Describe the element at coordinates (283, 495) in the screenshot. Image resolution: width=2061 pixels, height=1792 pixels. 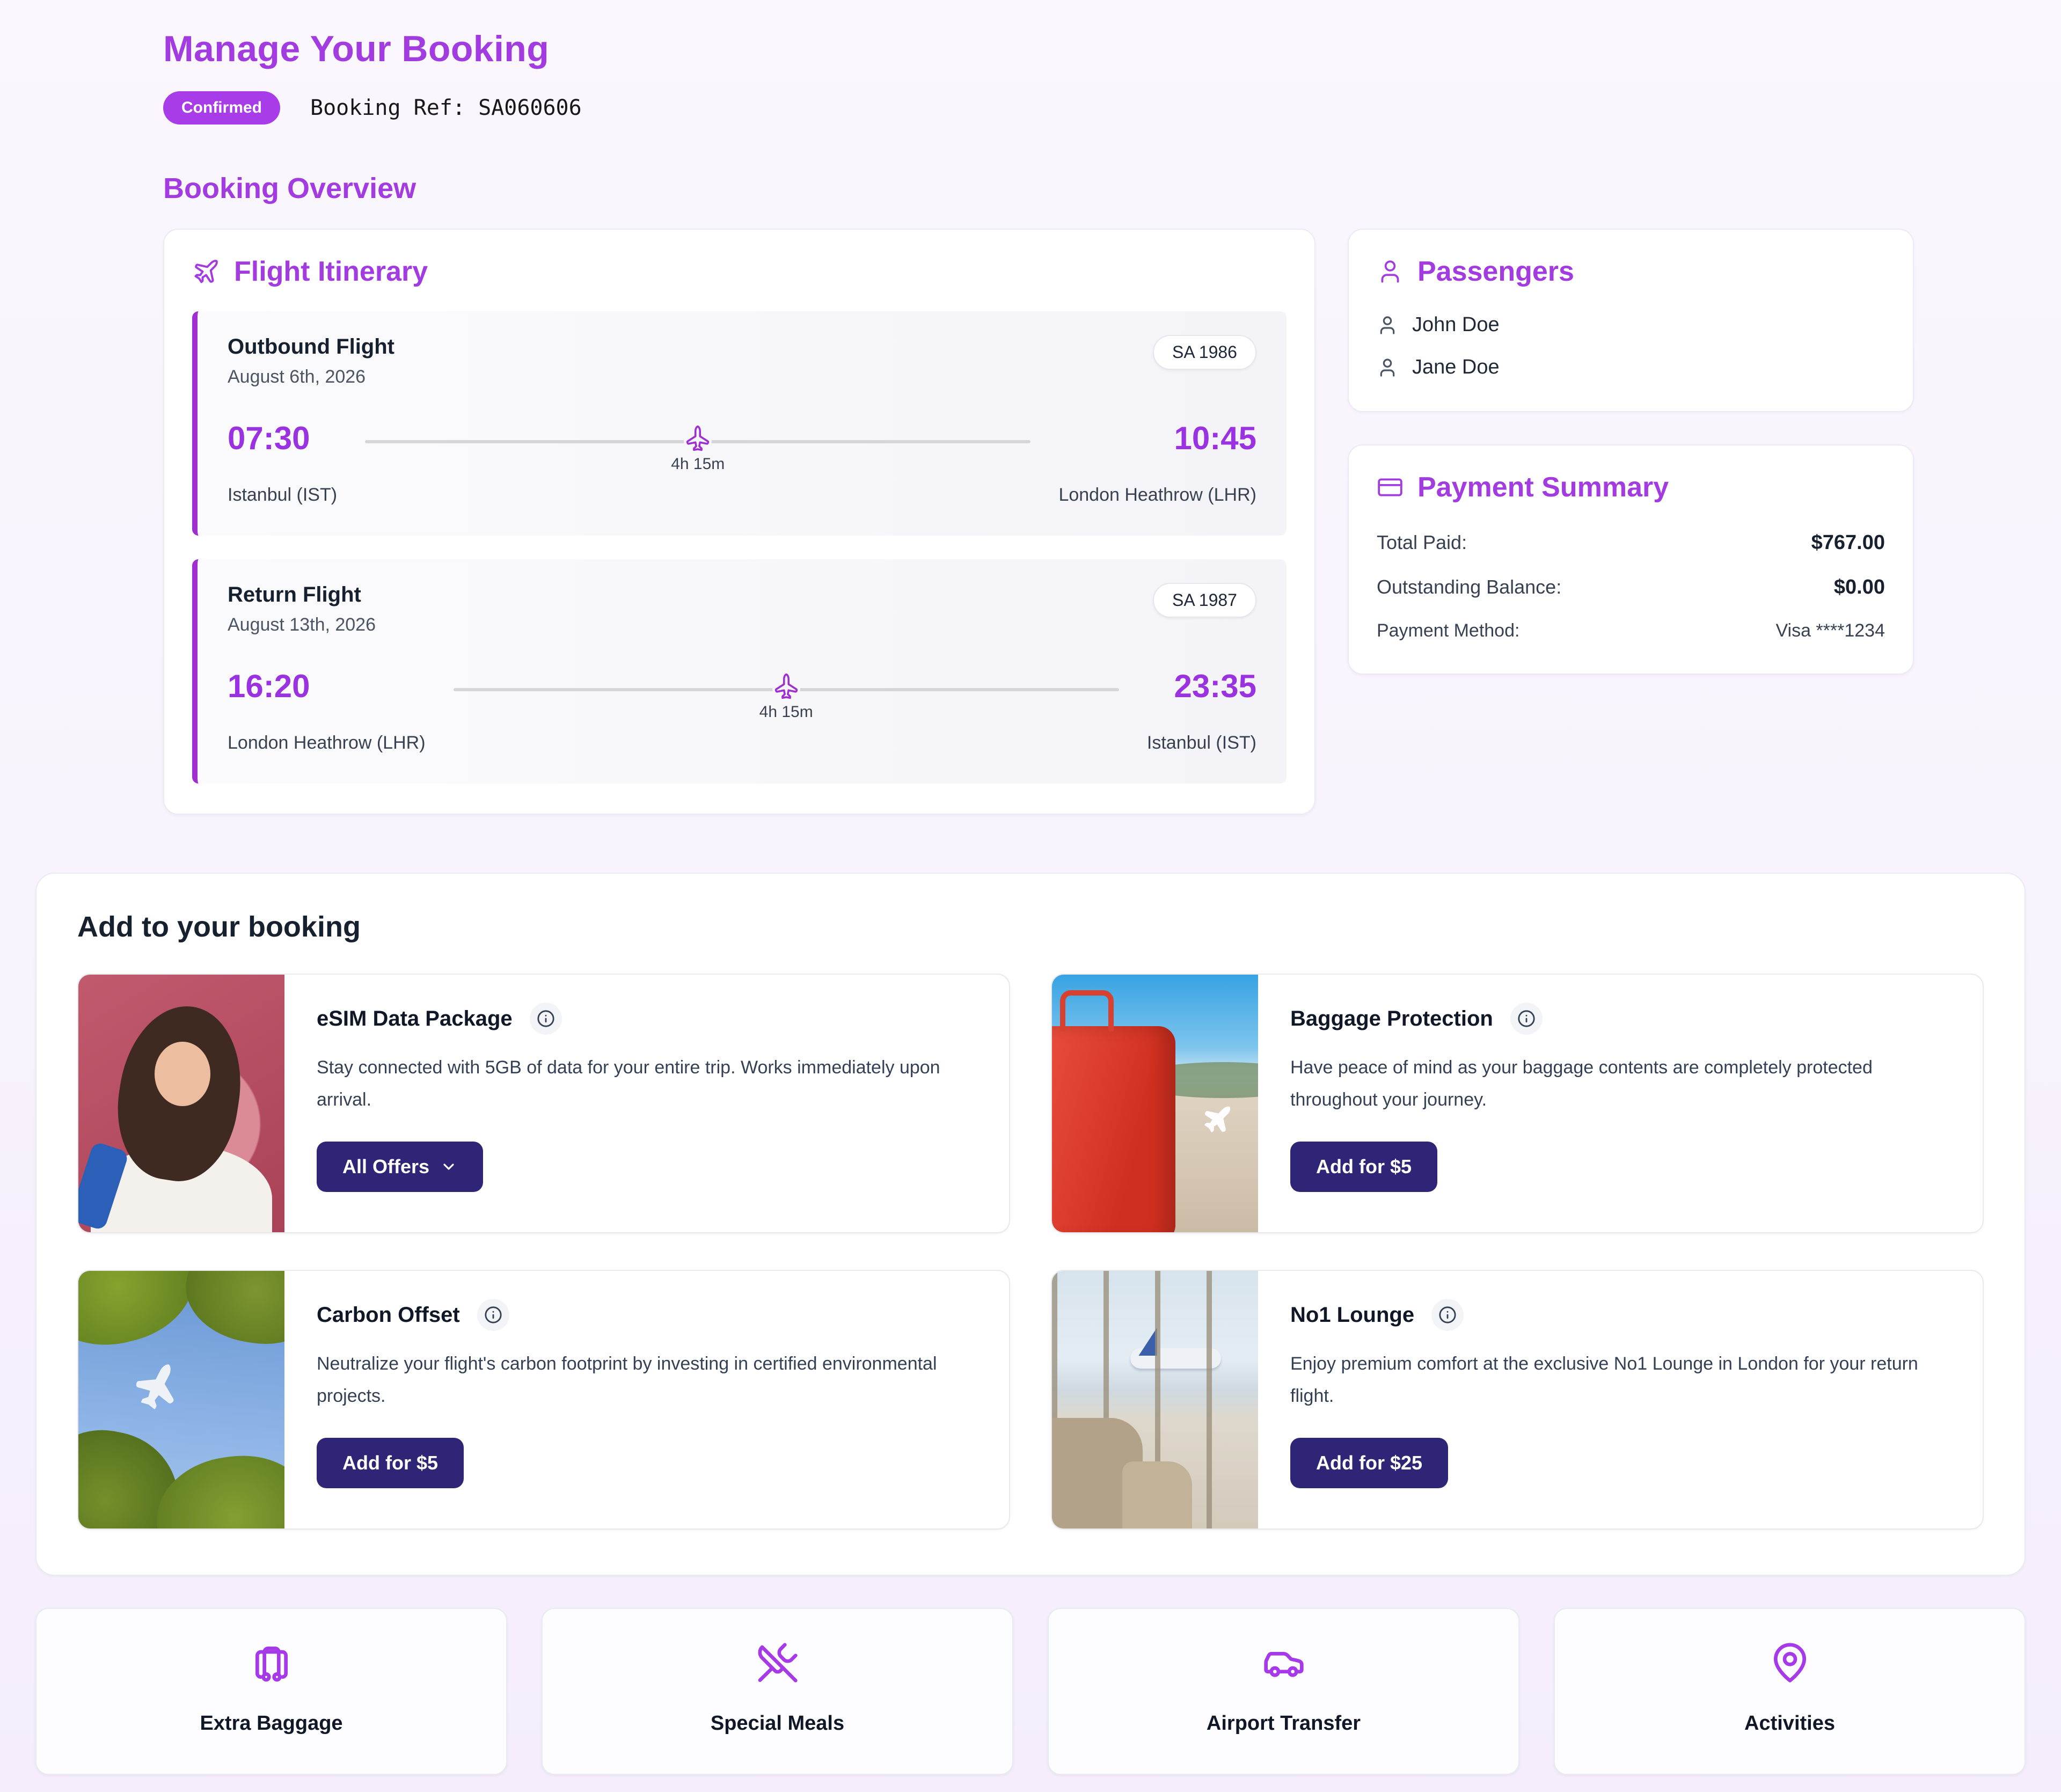
I see `departure-airport: Istanbul (IST)` at that location.